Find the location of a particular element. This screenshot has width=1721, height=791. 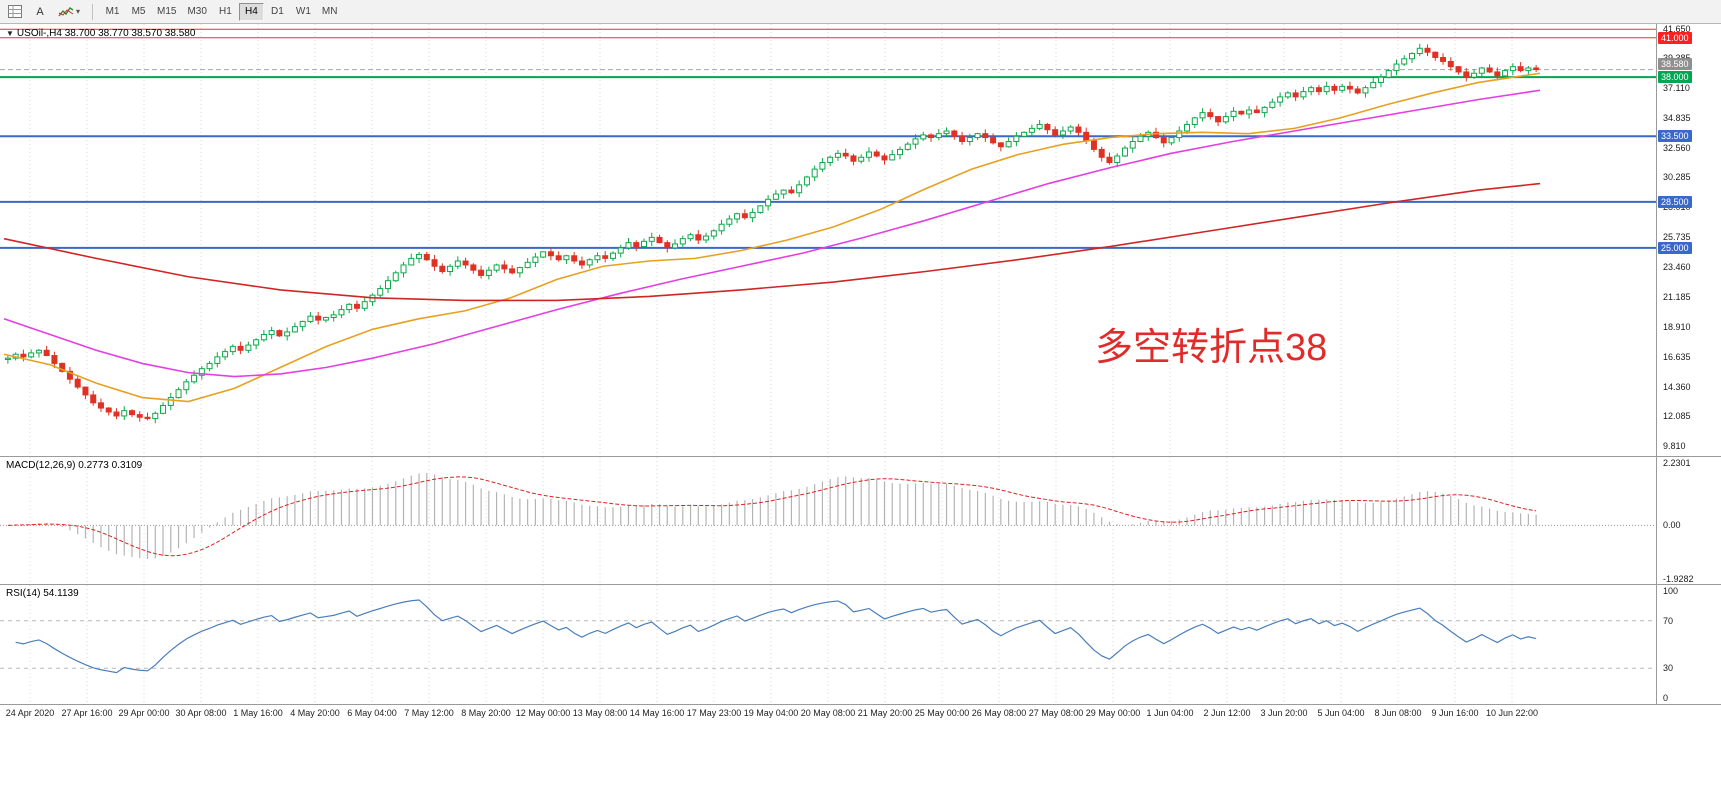

time-axis-label: 25 May 00:00 is located at coordinates (942, 713).